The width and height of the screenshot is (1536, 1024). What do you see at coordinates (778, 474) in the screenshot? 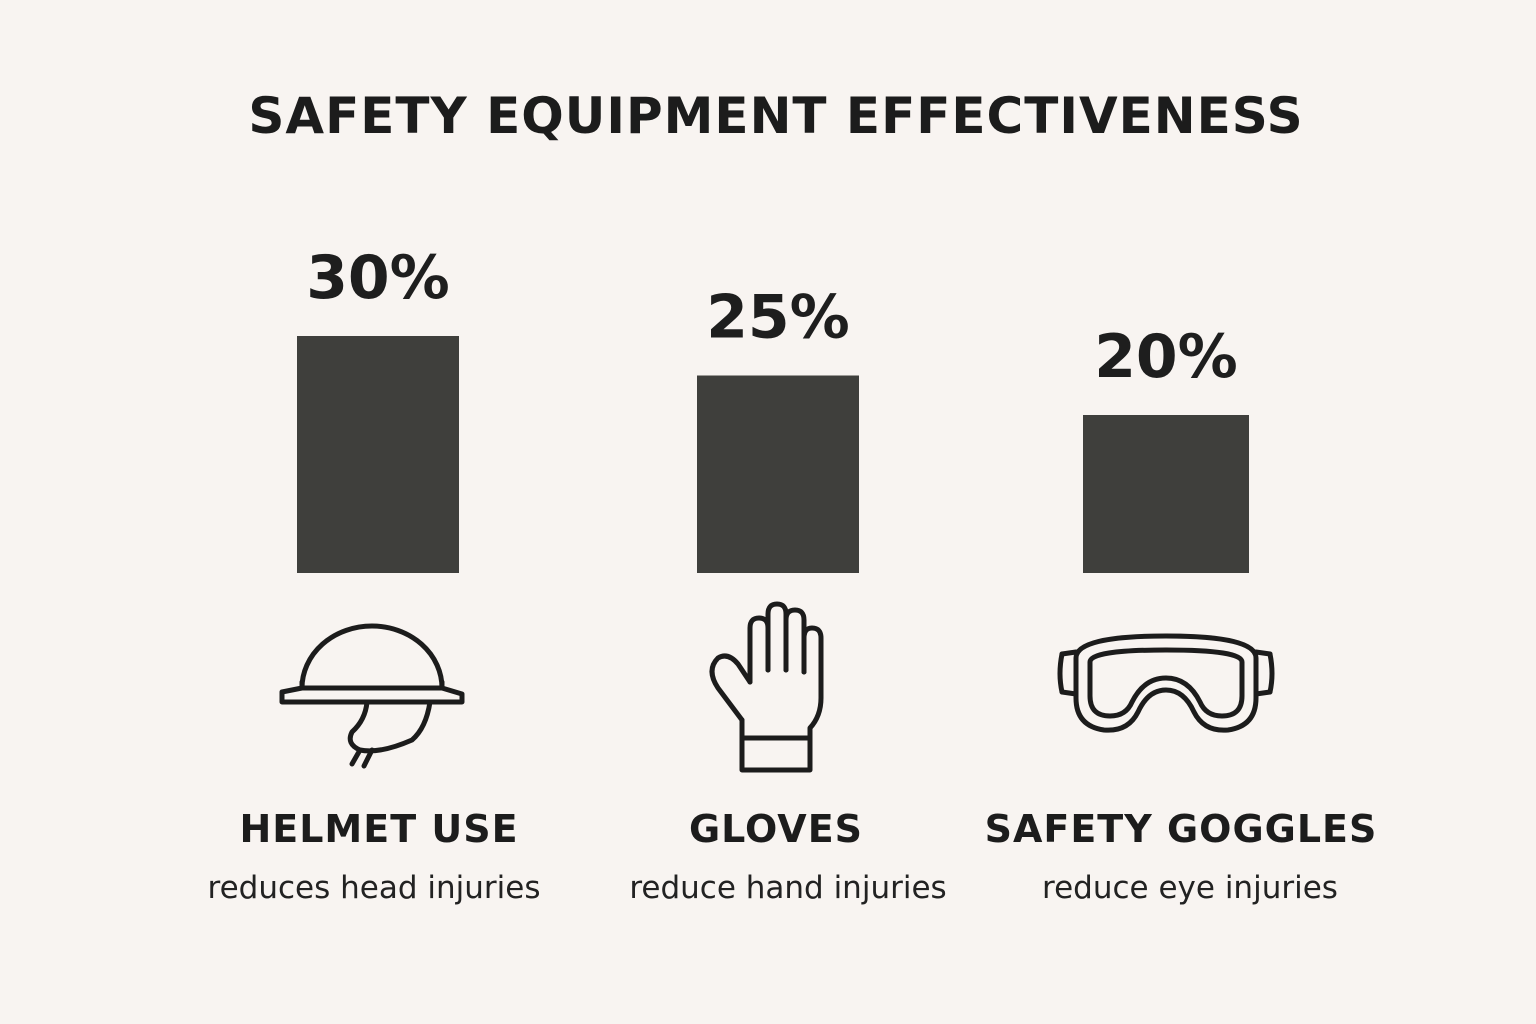
I see `bar-gloves` at bounding box center [778, 474].